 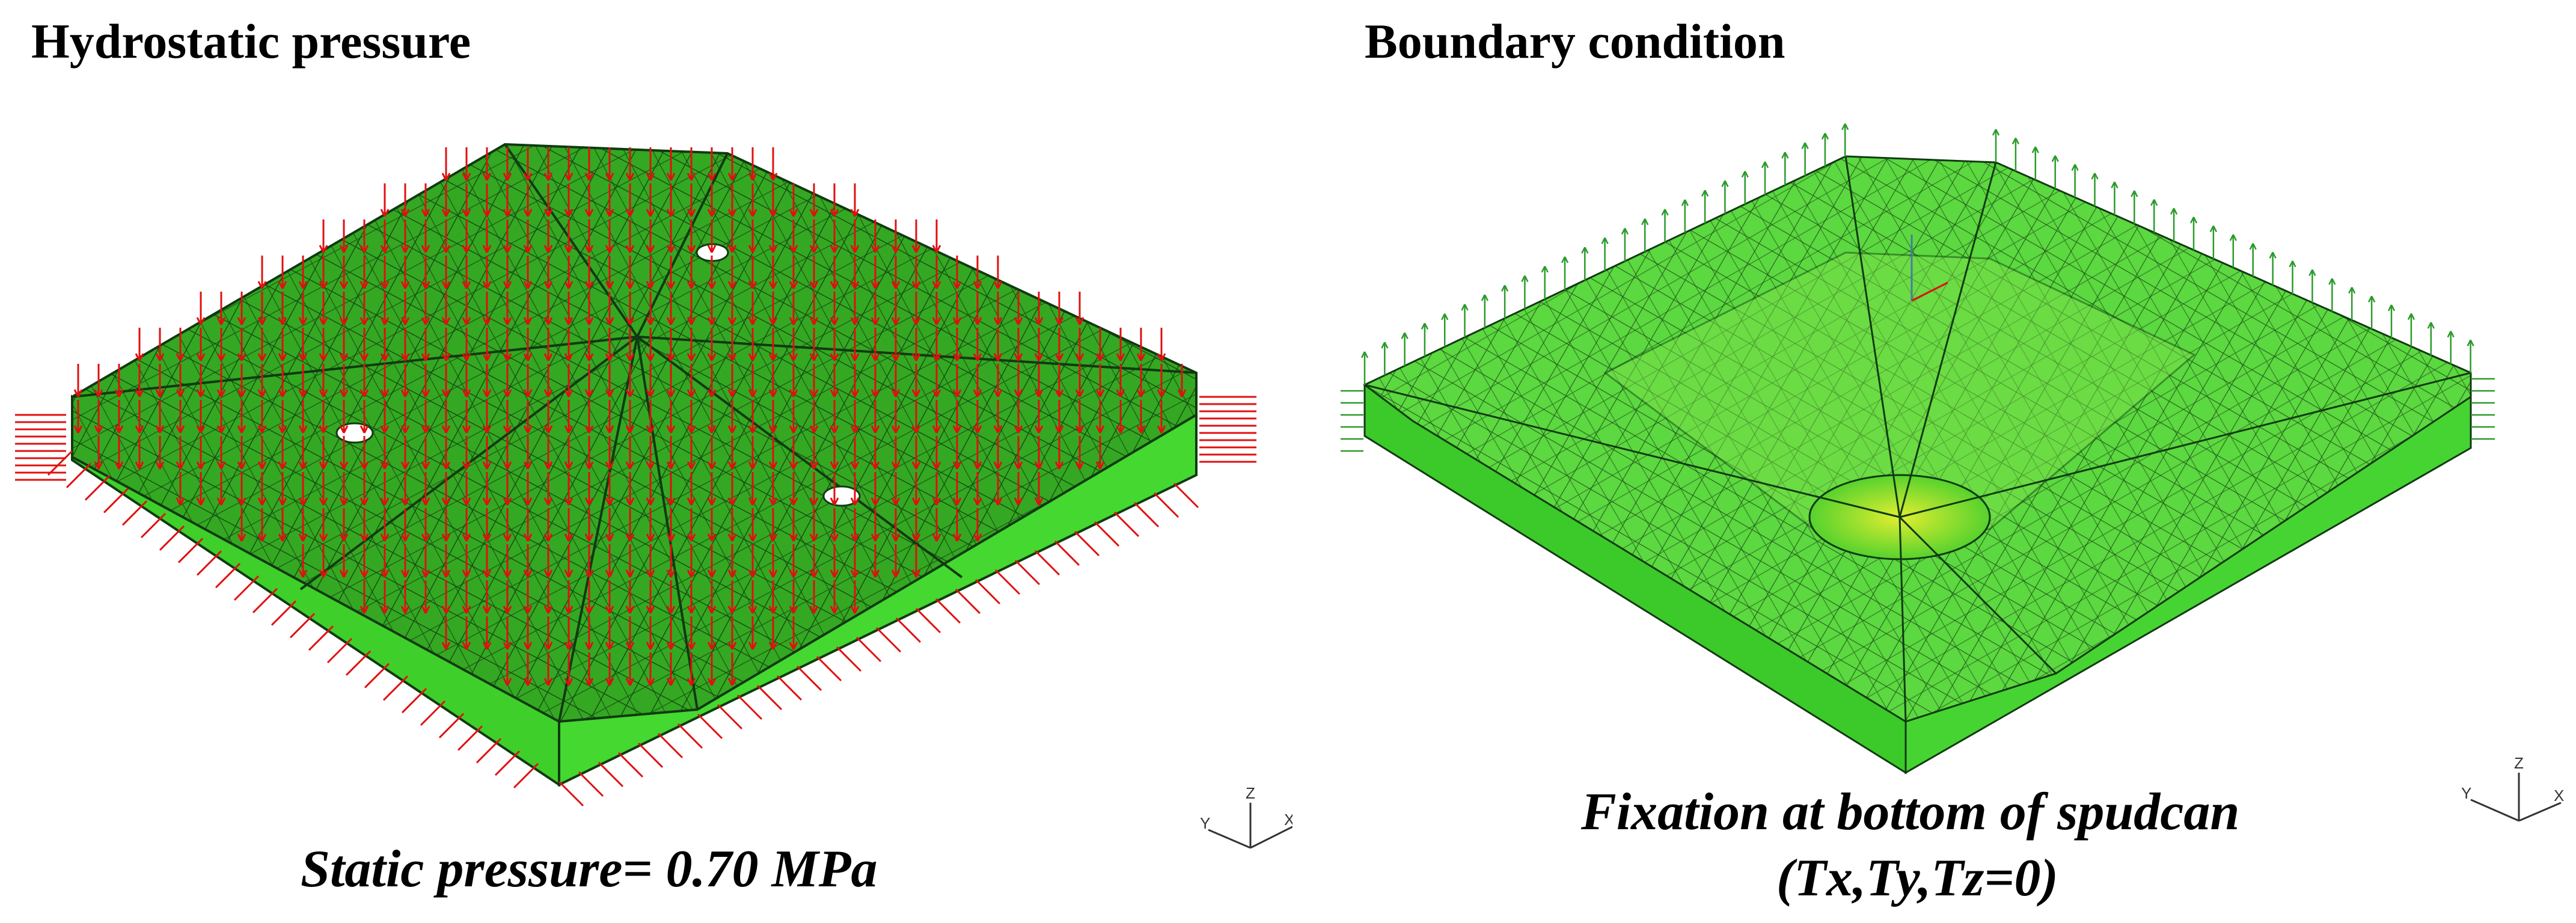 I want to click on right-panel-title: Boundary condition, so click(x=1575, y=41).